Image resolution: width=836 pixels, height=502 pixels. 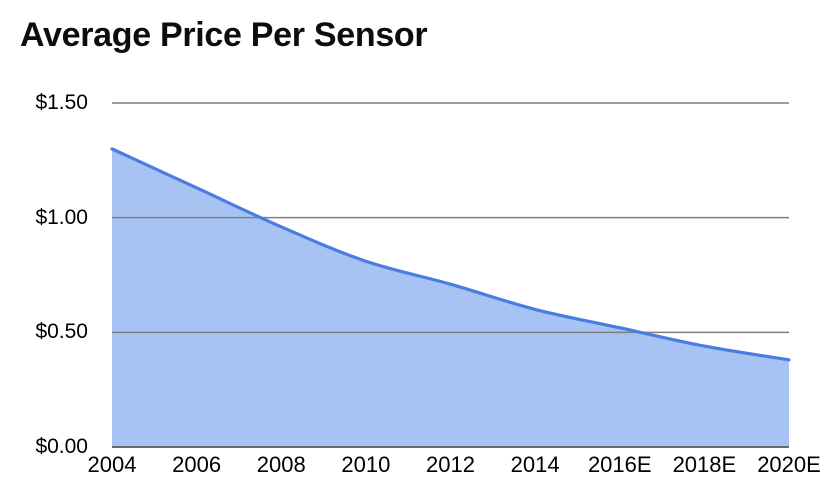 What do you see at coordinates (450, 464) in the screenshot?
I see `x-axis-tick-label: 2012` at bounding box center [450, 464].